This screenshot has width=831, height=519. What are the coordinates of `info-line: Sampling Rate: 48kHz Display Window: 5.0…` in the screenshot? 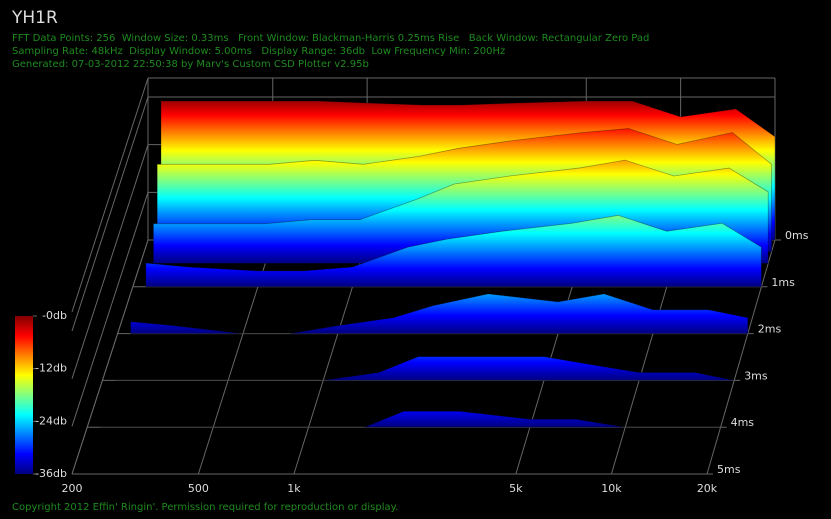 It's located at (258, 51).